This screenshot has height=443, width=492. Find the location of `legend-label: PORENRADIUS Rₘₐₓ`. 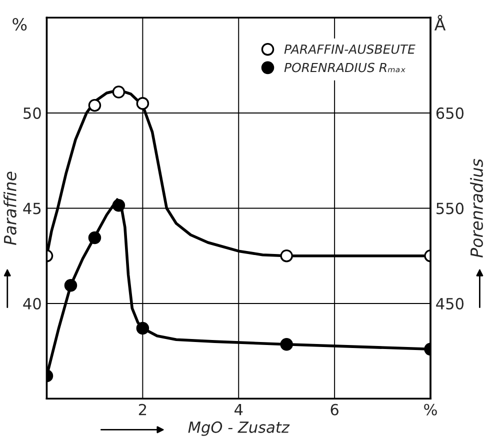

legend-label: PORENRADIUS Rₘₐₓ is located at coordinates (345, 67).